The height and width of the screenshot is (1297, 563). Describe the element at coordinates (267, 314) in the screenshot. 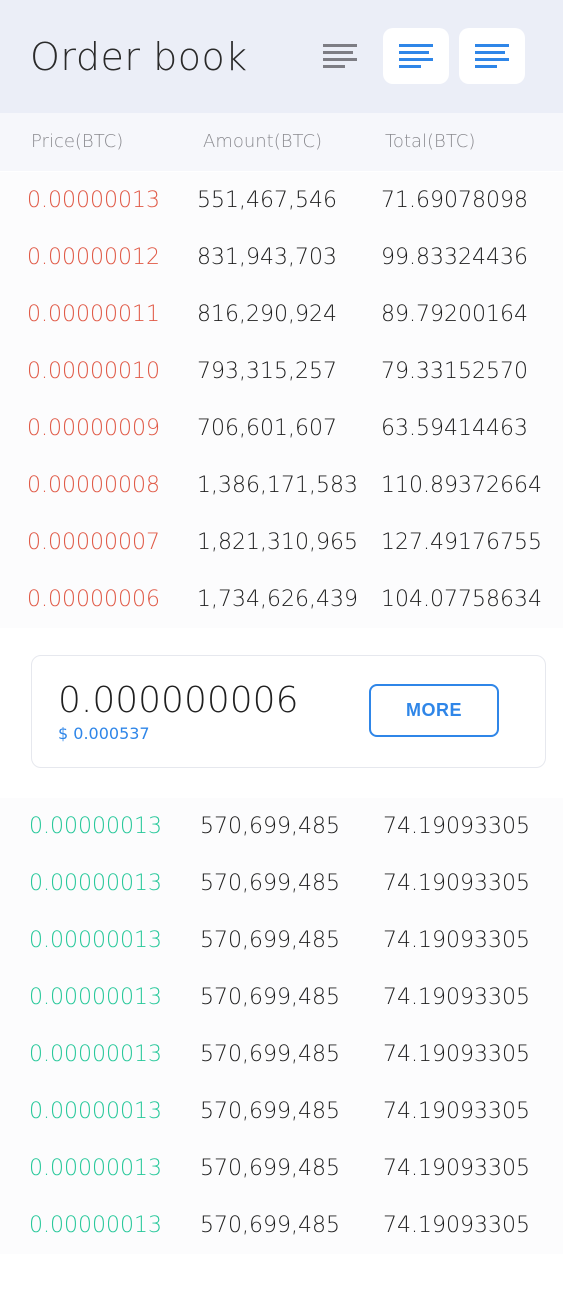

I see `ask-amount: 816,290,924` at that location.